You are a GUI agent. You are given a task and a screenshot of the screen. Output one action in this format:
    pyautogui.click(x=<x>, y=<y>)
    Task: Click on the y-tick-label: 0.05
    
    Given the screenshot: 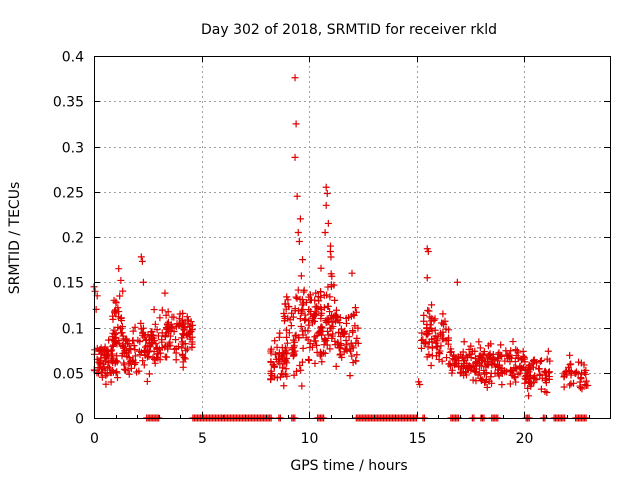 What is the action you would take?
    pyautogui.click(x=68, y=375)
    